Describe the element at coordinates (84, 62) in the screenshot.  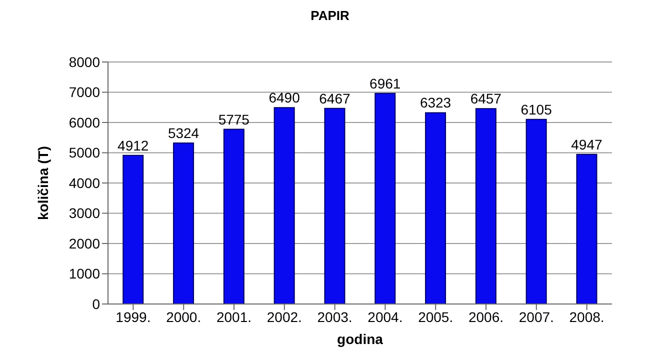
I see `y-tick-label: 8000` at that location.